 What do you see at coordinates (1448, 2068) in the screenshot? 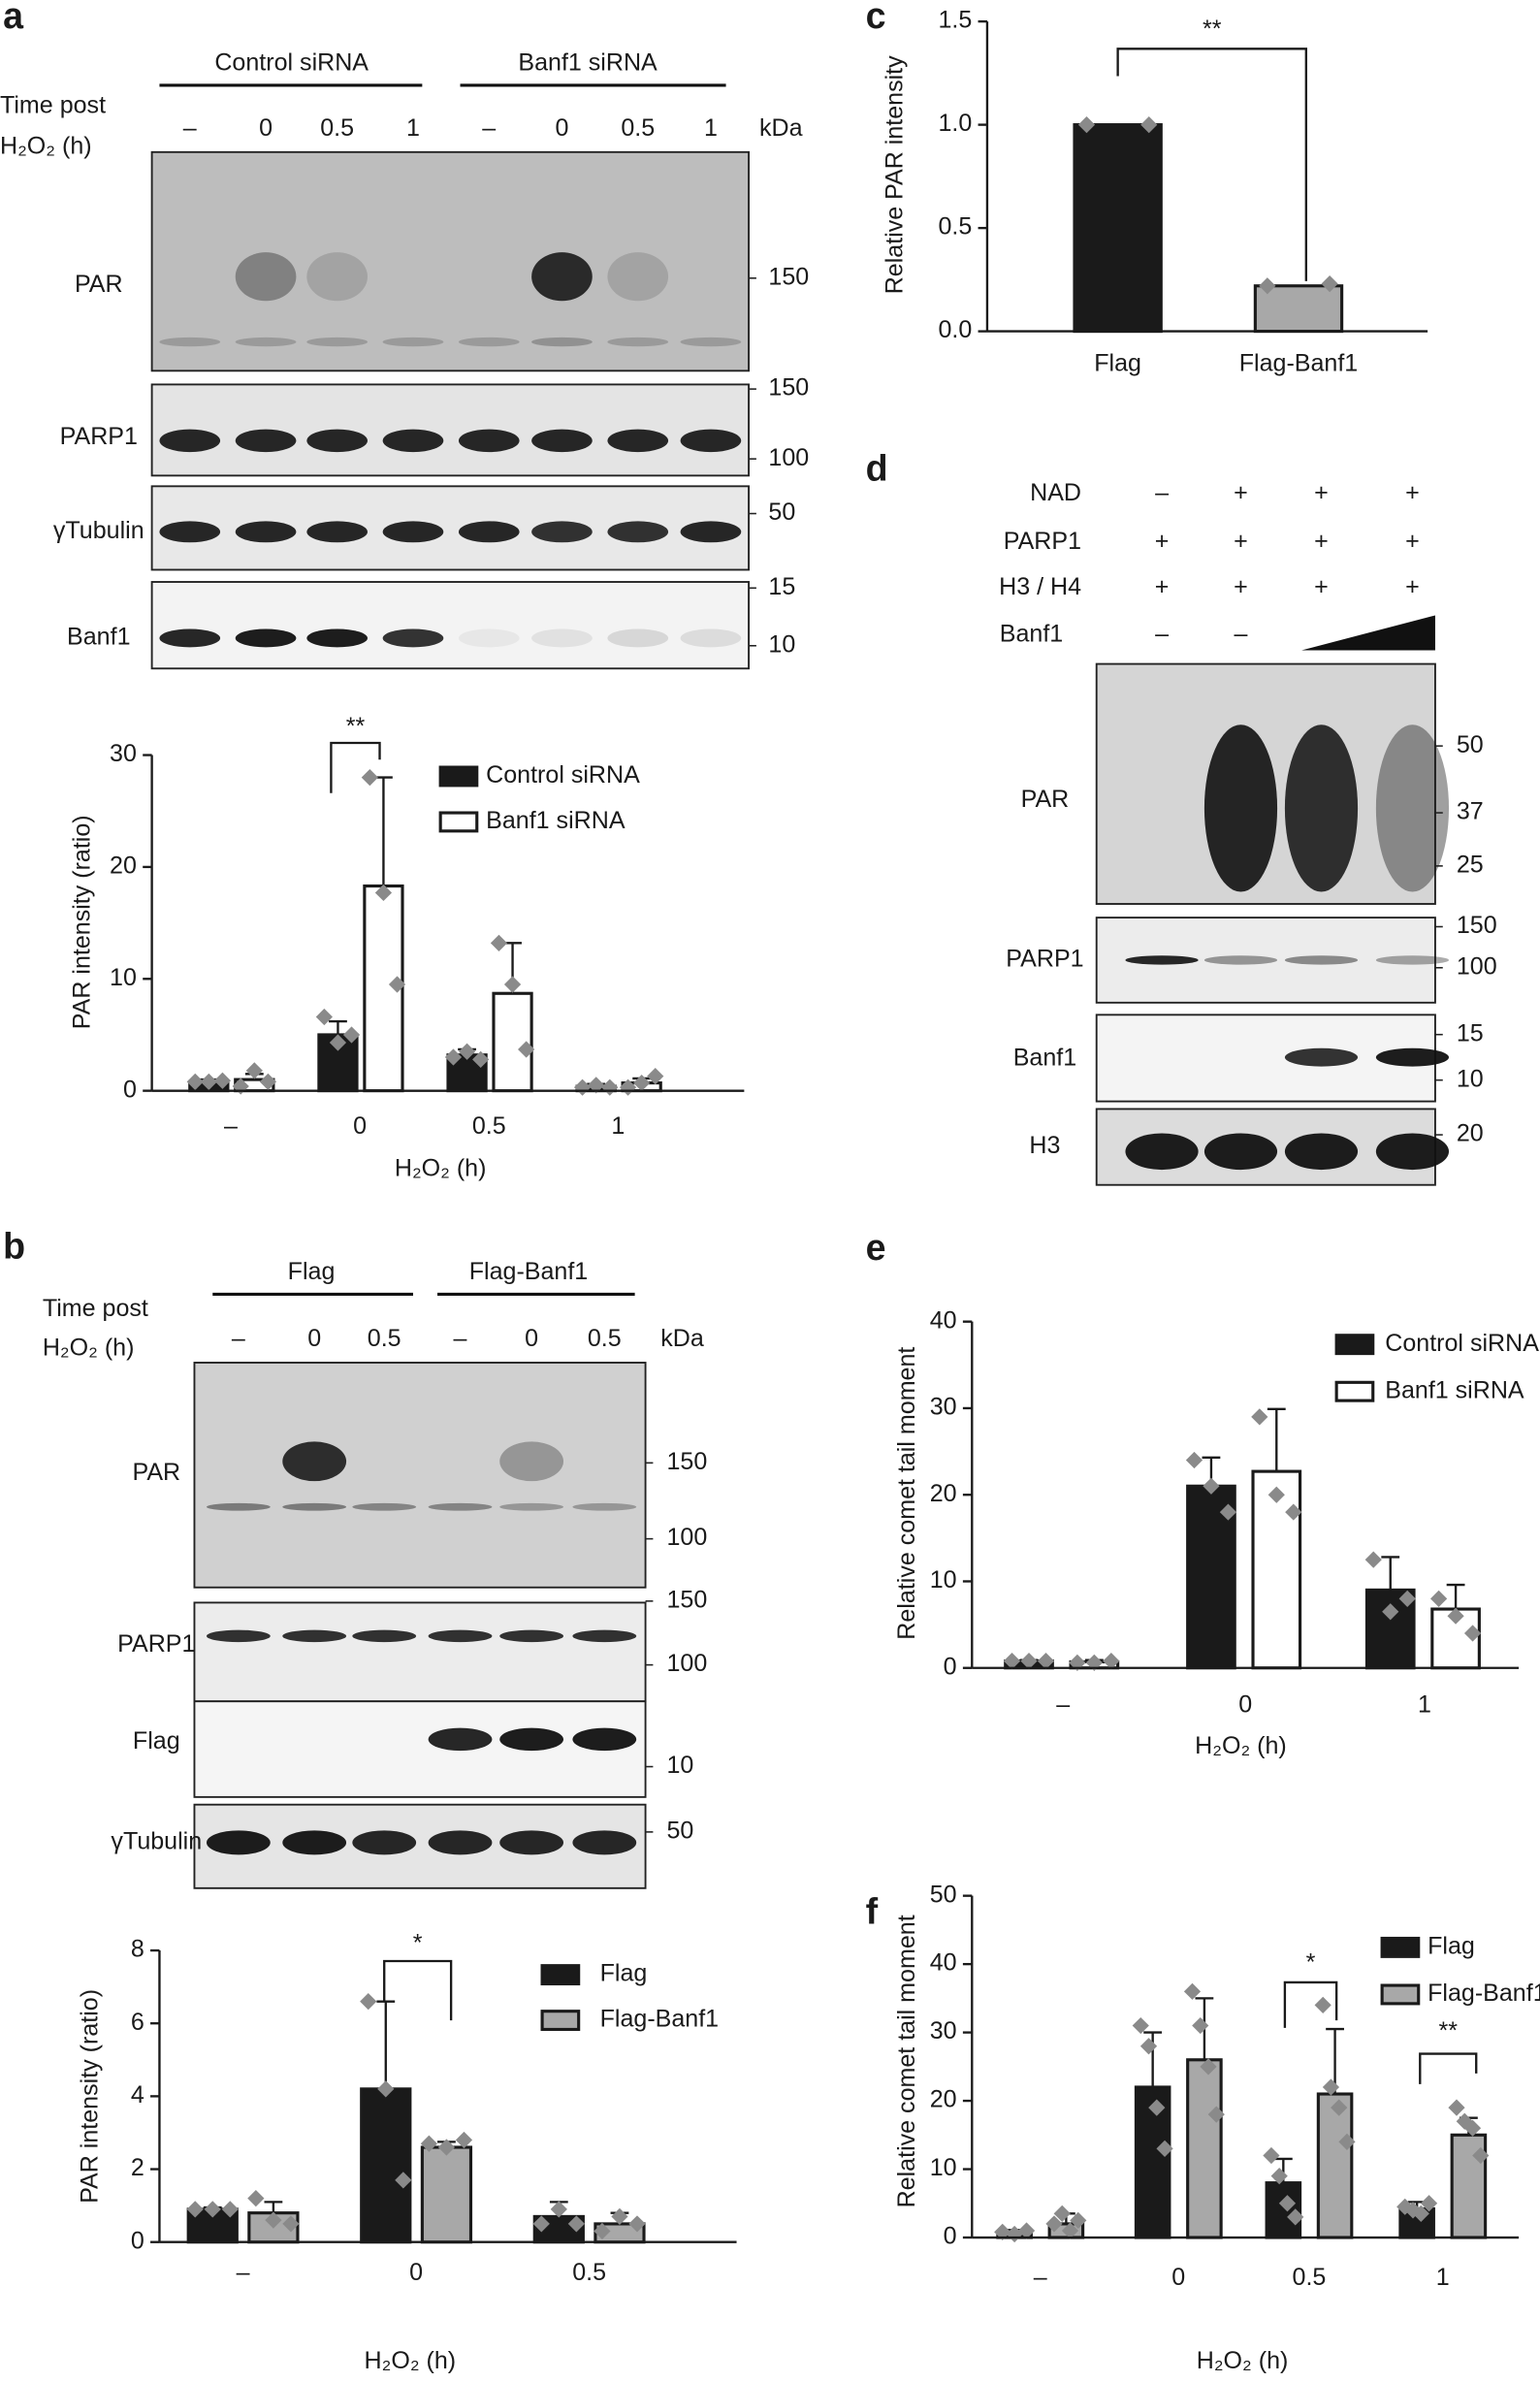
I see `significance-bracket` at bounding box center [1448, 2068].